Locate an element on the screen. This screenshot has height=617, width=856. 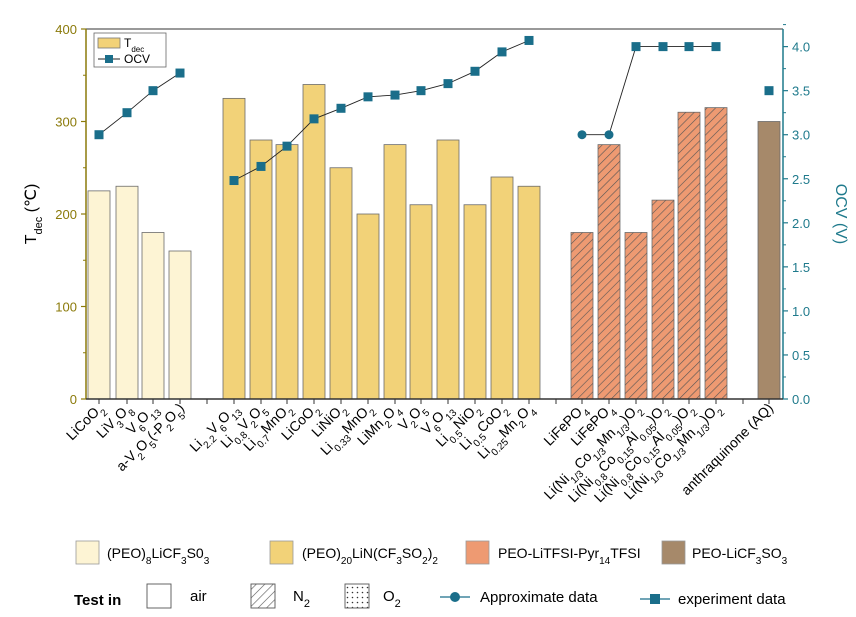
inset-legend-tdec: Tdec is located at coordinates (134, 45).